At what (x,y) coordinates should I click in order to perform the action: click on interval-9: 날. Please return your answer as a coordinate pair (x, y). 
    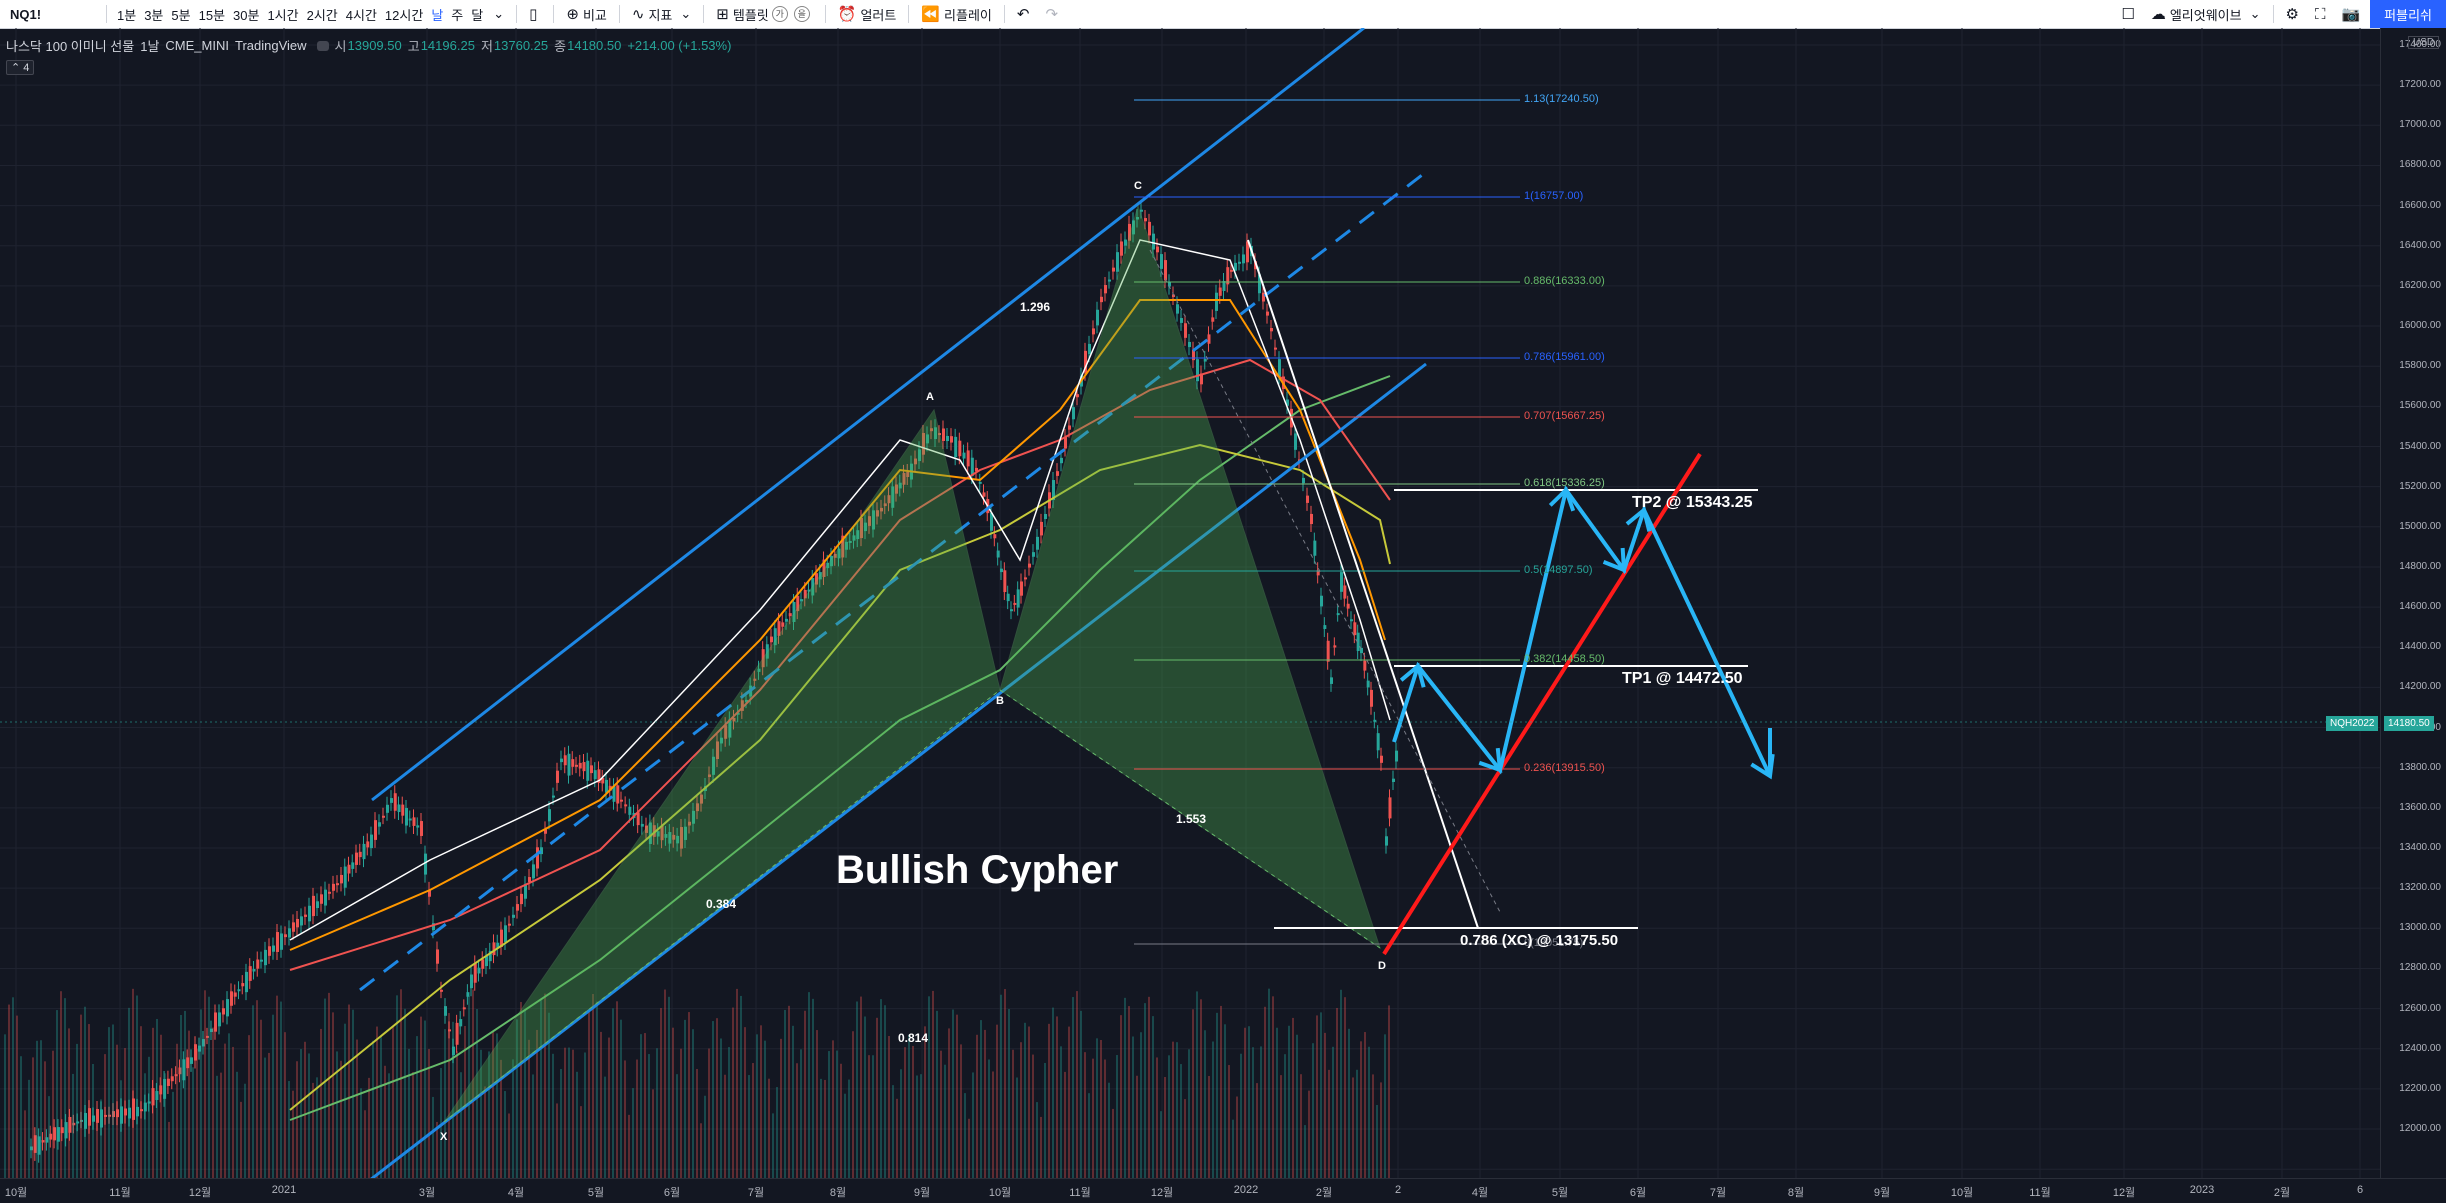
    Looking at the image, I should click on (437, 15).